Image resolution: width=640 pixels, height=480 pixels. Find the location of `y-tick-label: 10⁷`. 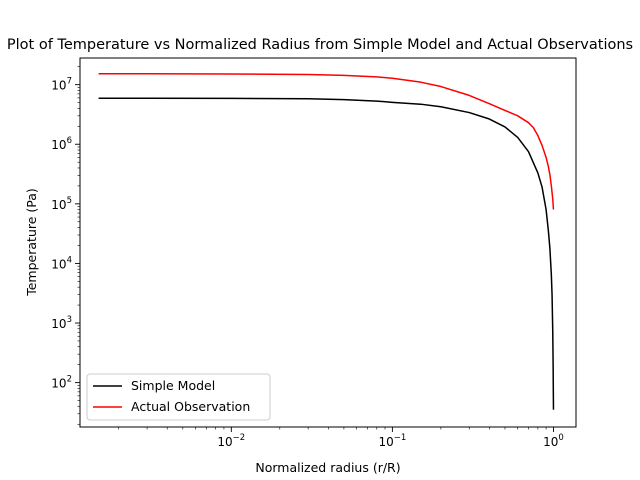

y-tick-label: 10⁷ is located at coordinates (61, 85).